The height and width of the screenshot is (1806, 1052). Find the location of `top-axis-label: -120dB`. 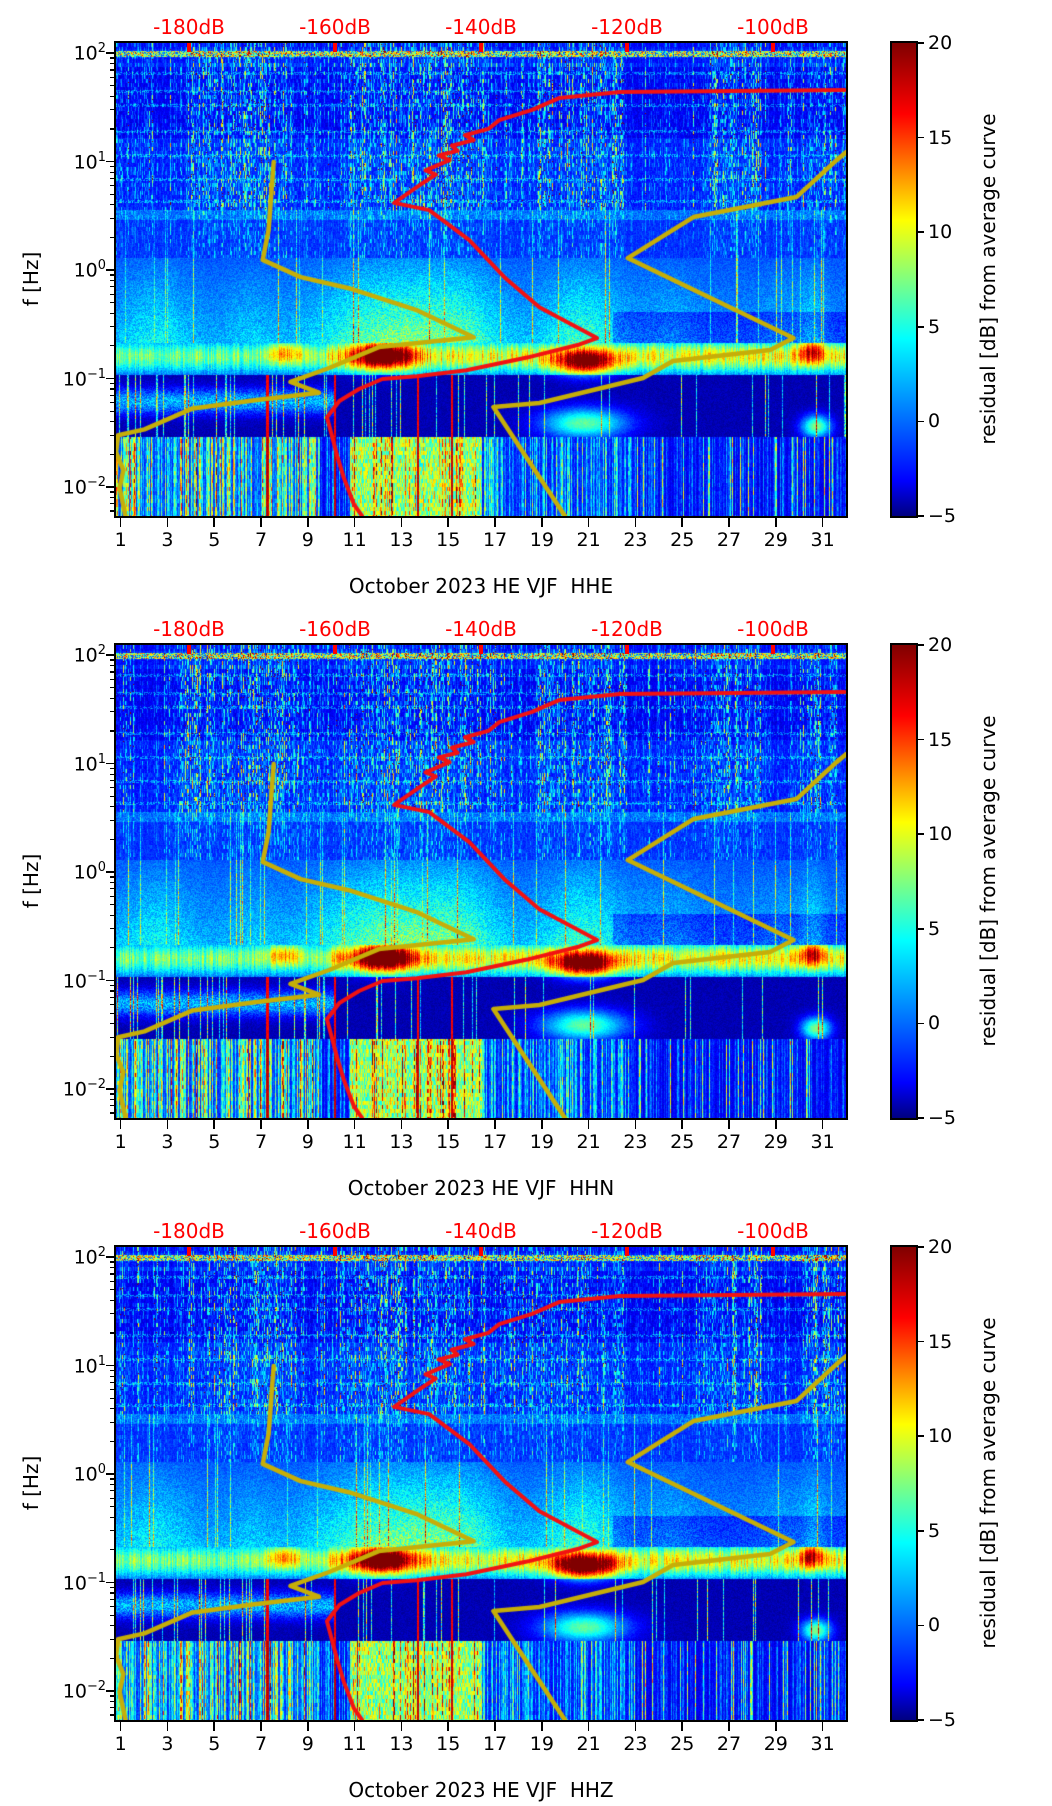

top-axis-label: -120dB is located at coordinates (627, 1231).